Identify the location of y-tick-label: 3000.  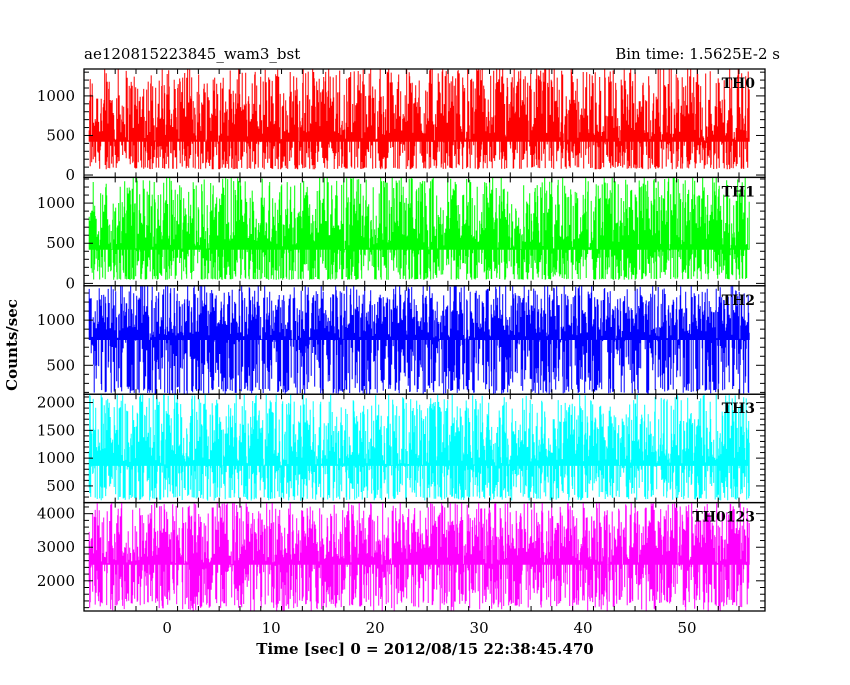
(56, 547).